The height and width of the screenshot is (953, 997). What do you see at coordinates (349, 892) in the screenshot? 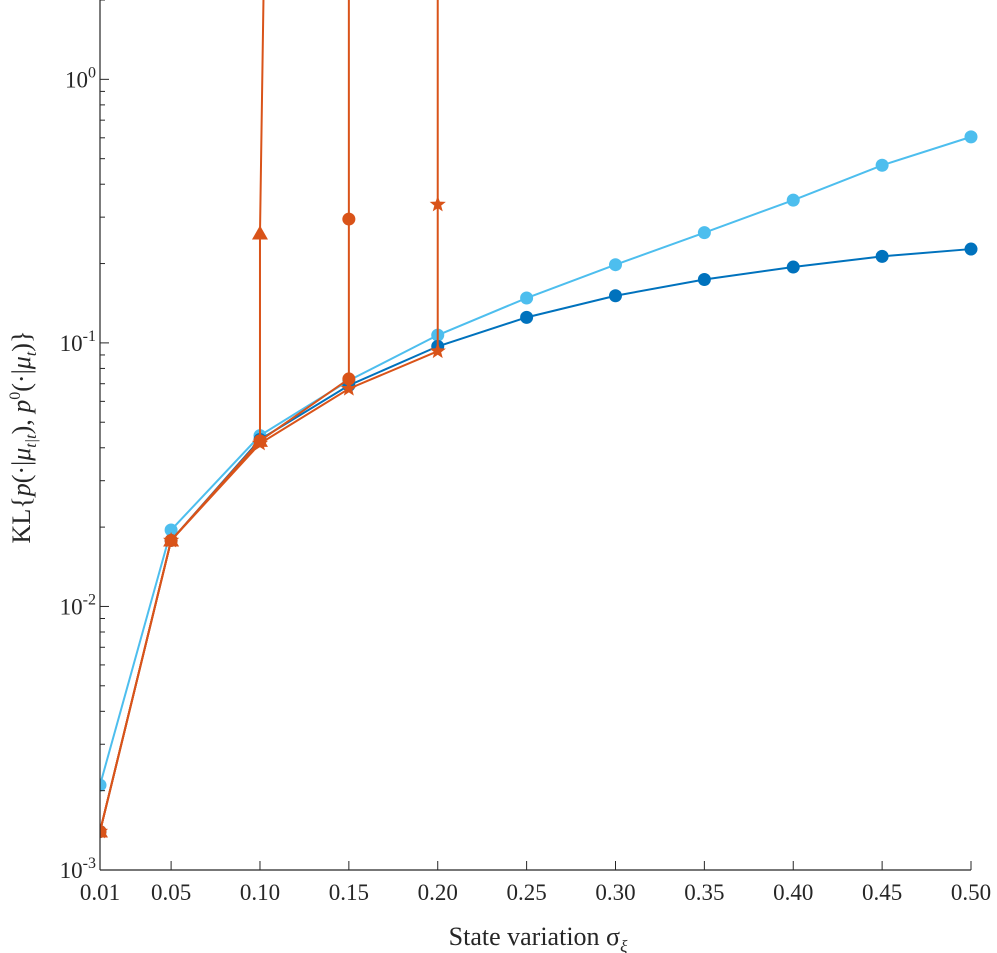
I see `x-tick-label: 0.15` at bounding box center [349, 892].